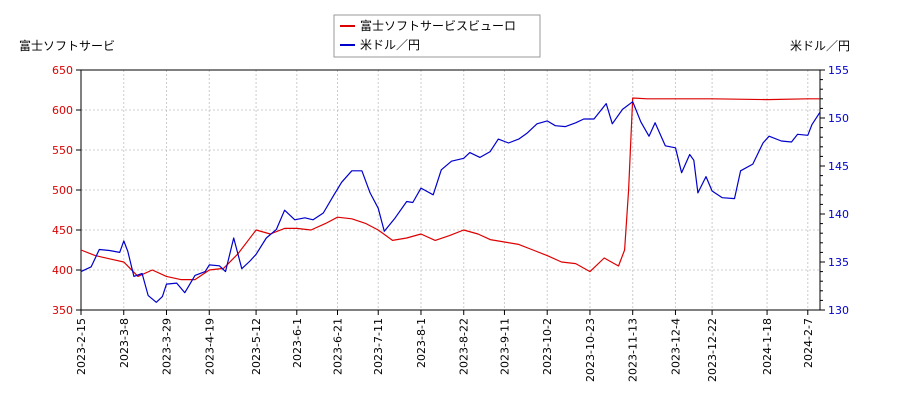 Image resolution: width=900 pixels, height=400 pixels. I want to click on x-tick-label: 2023-5-12, so click(256, 346).